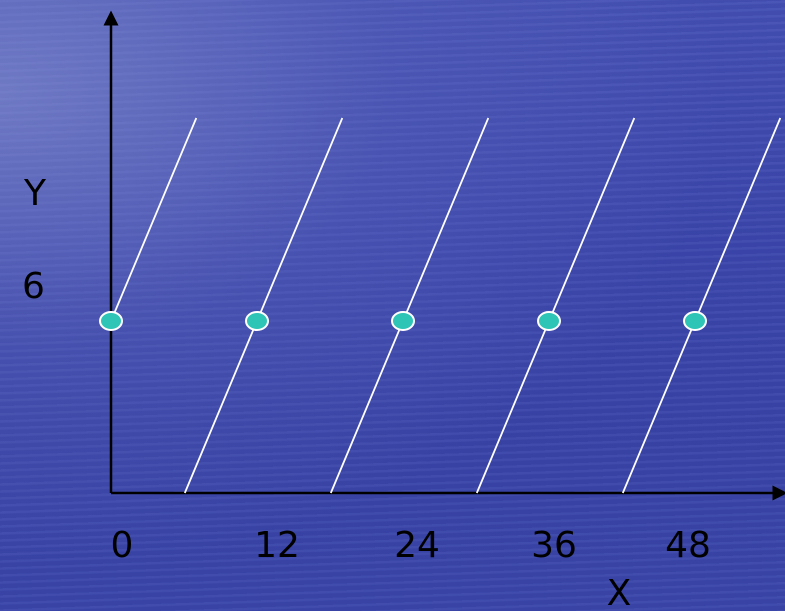 The width and height of the screenshot is (785, 611). What do you see at coordinates (688, 545) in the screenshot?
I see `x-tick-label-48: 48` at bounding box center [688, 545].